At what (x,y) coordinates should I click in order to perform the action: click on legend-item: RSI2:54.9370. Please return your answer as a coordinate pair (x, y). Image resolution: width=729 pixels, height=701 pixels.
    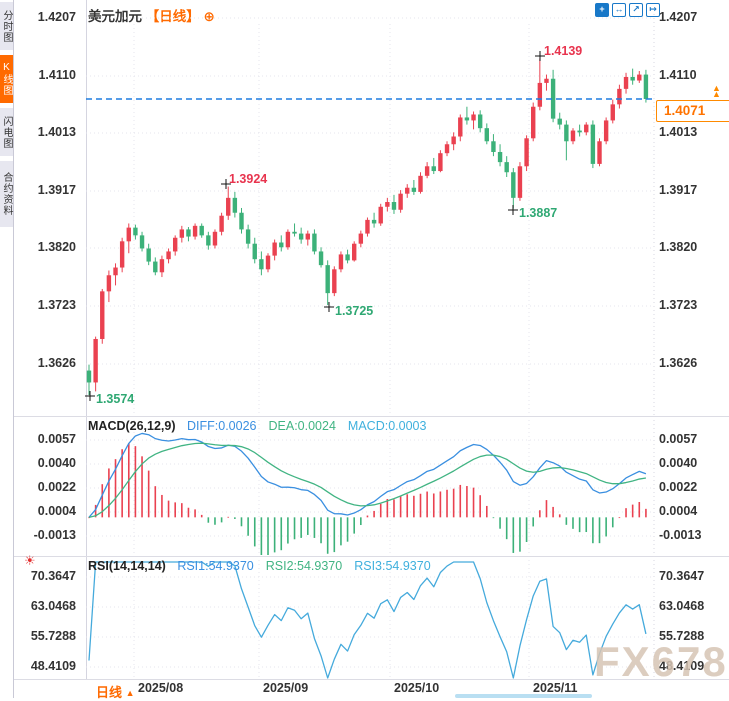
    Looking at the image, I should click on (304, 566).